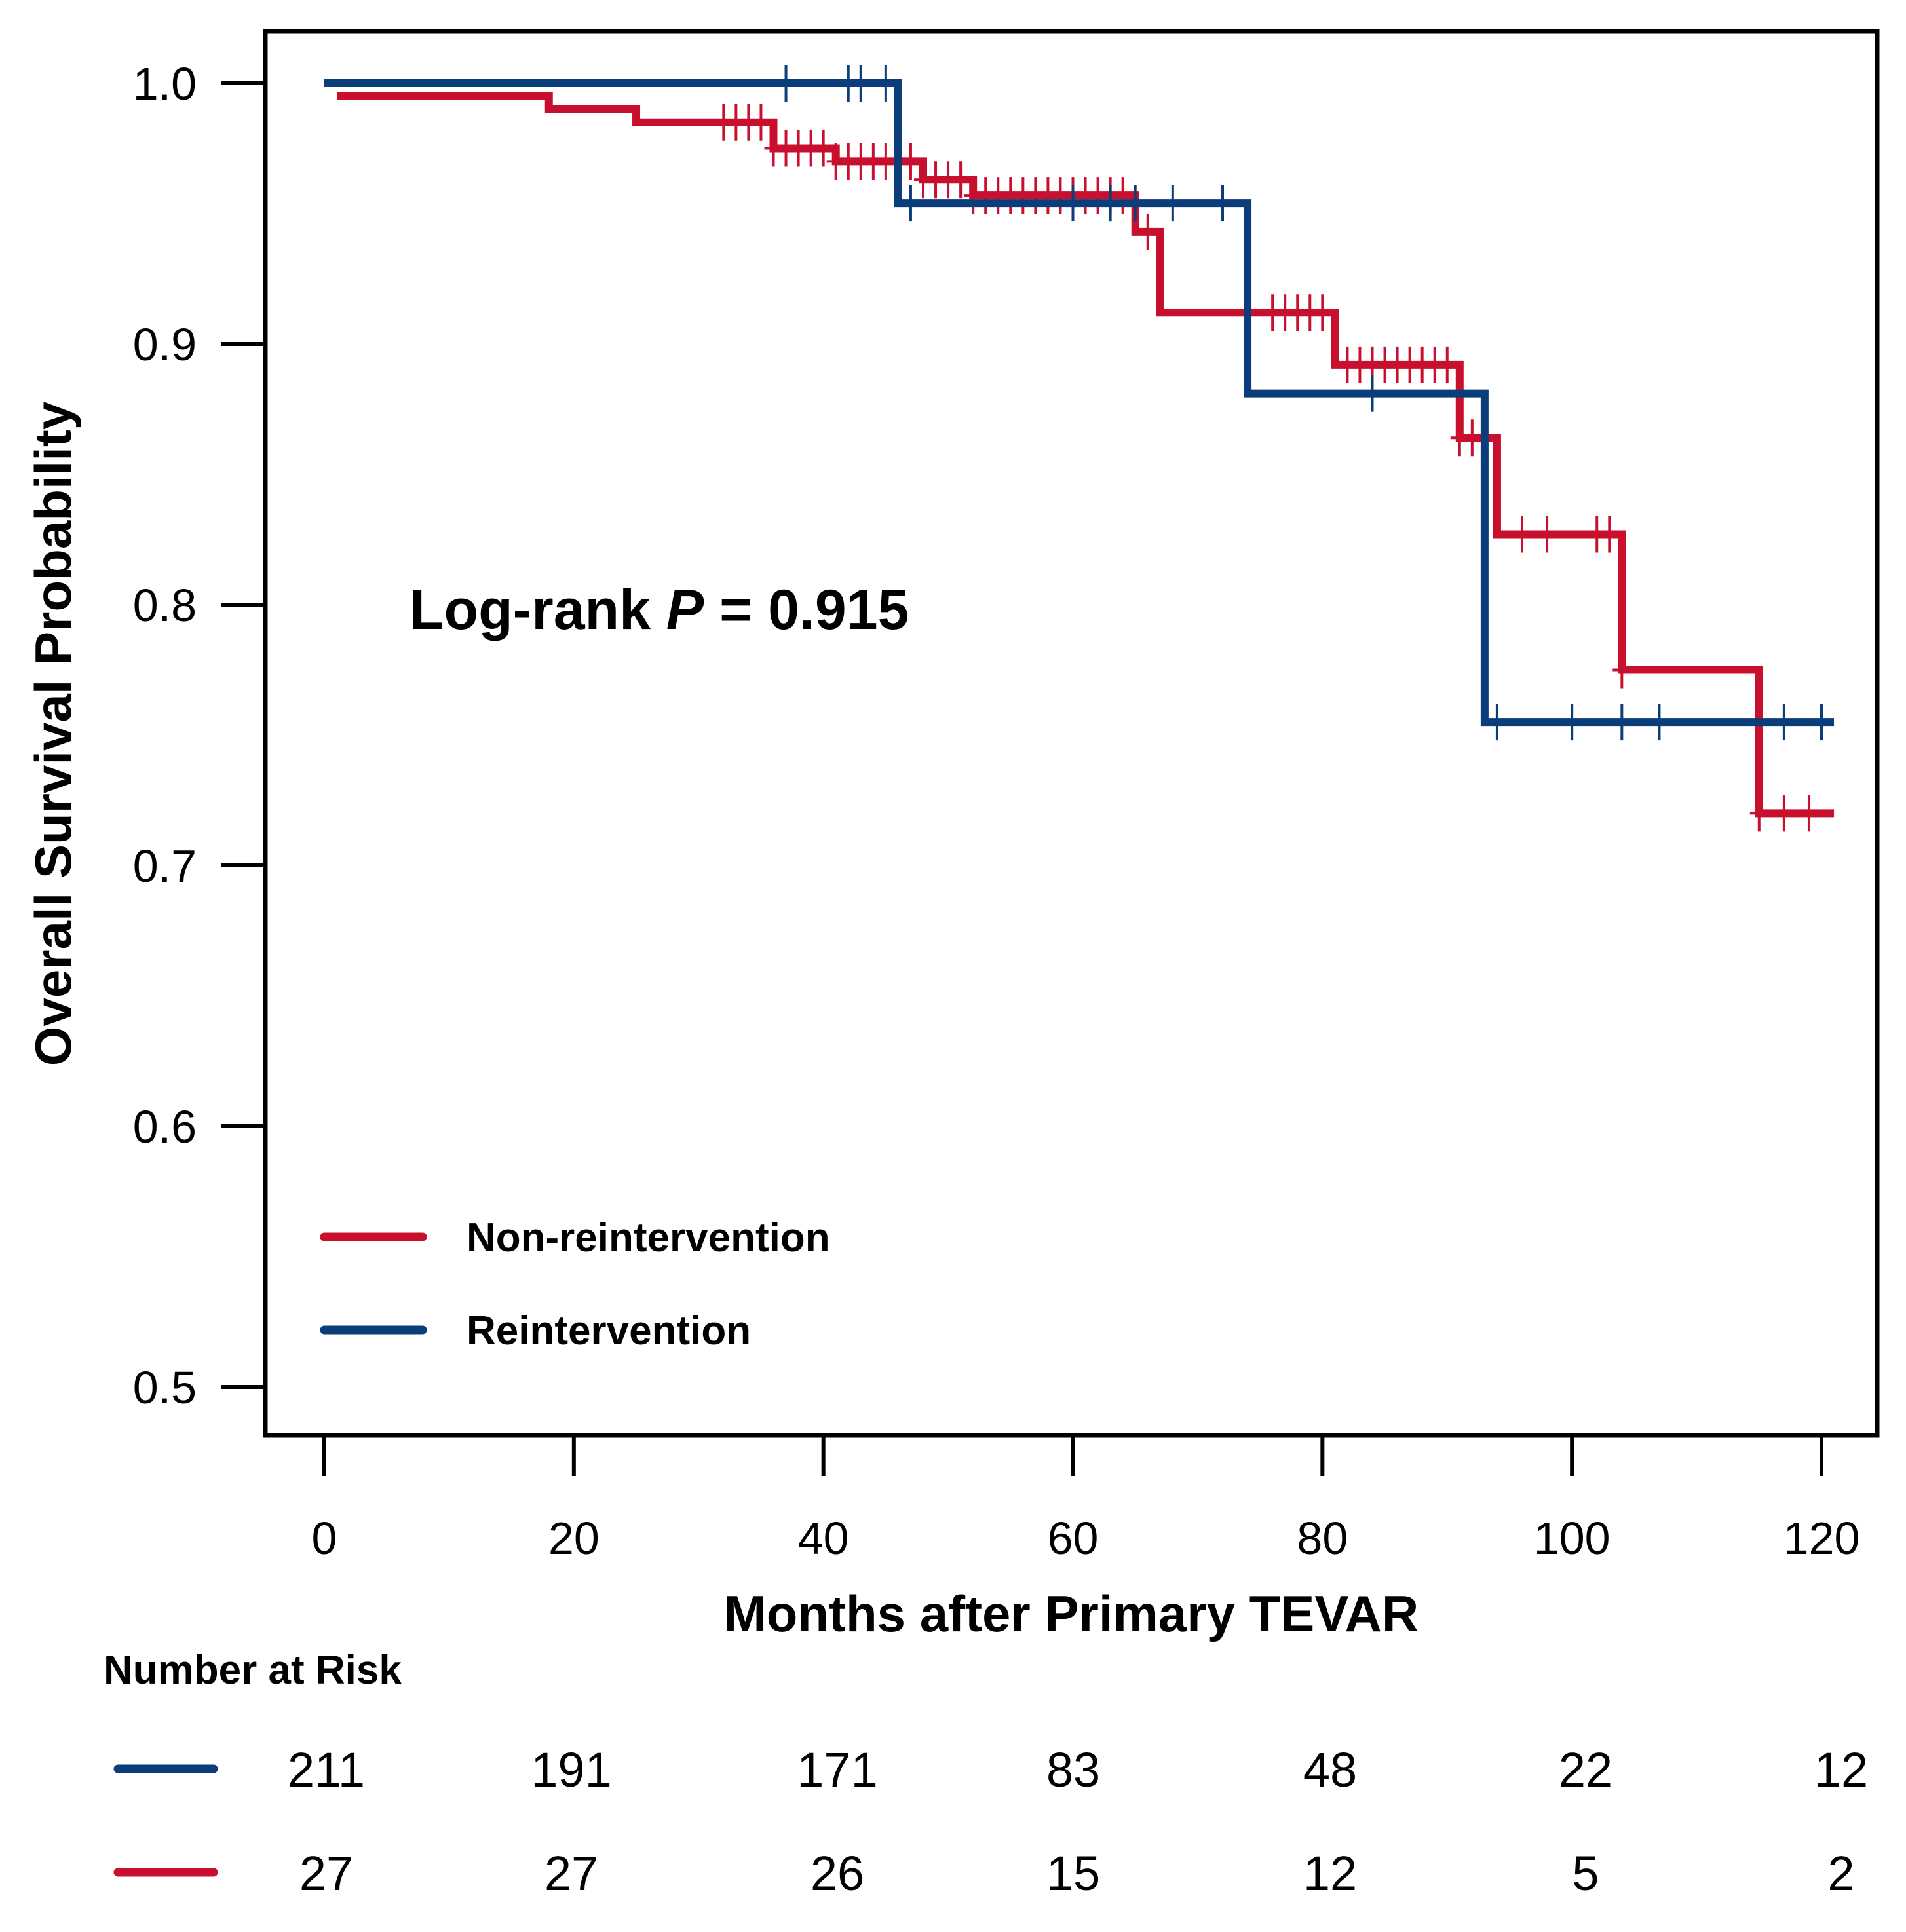 This screenshot has width=1906, height=1932. What do you see at coordinates (574, 1538) in the screenshot?
I see `x-tick-label: 20` at bounding box center [574, 1538].